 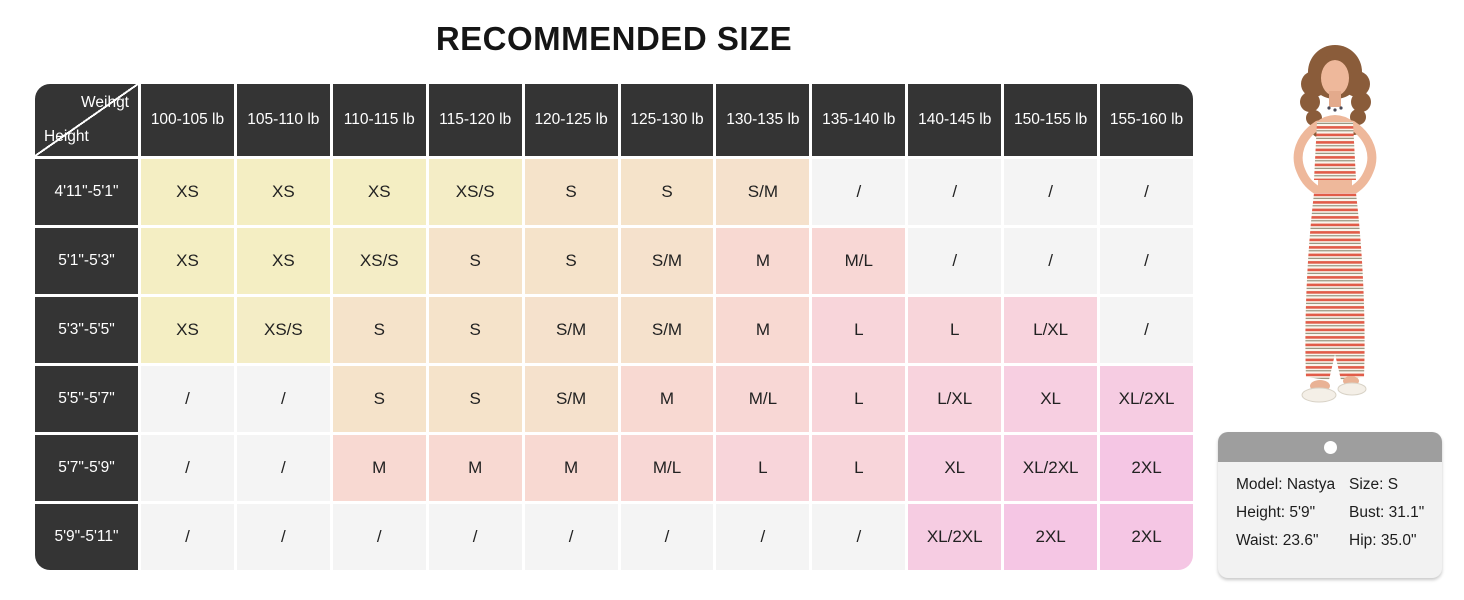 What do you see at coordinates (187, 120) in the screenshot?
I see `weight-column-header: 100-105 lb` at bounding box center [187, 120].